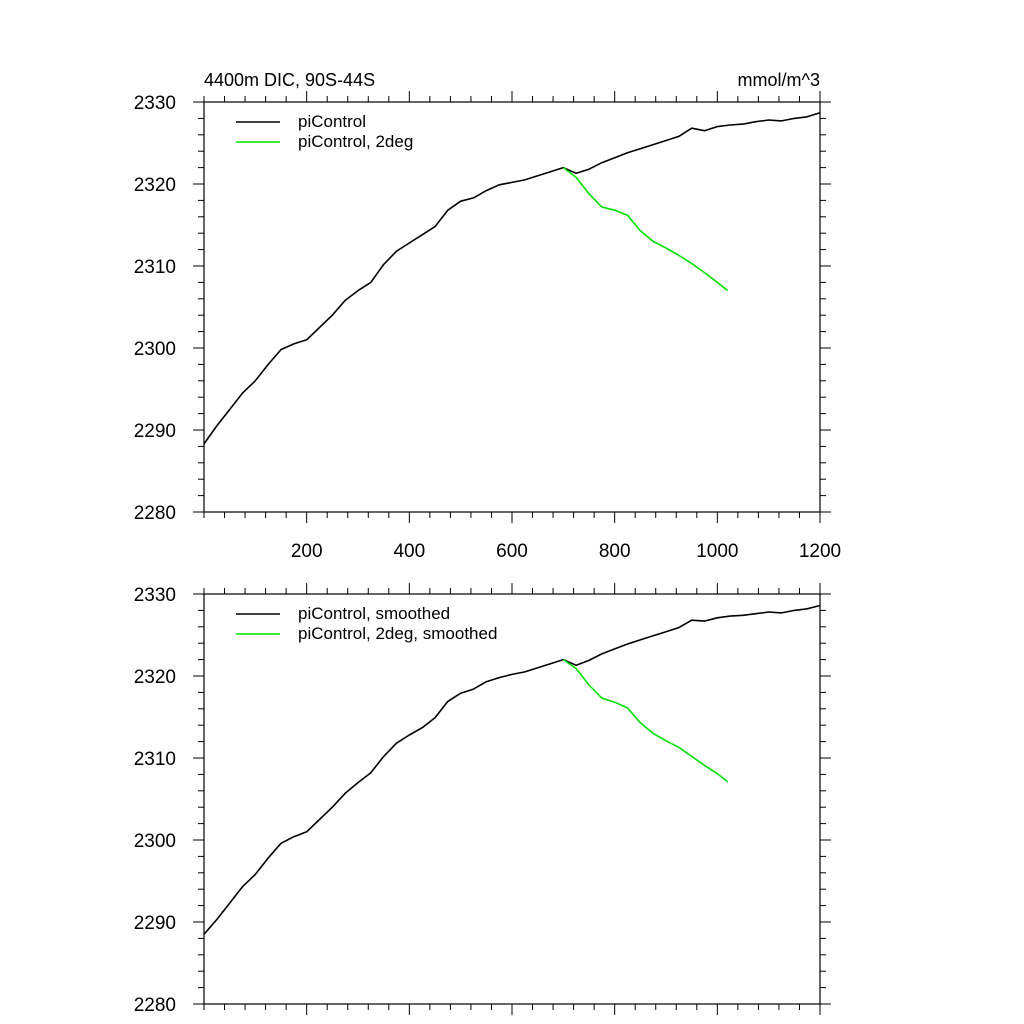 The height and width of the screenshot is (1024, 1024). I want to click on plot-title-left: 4400m DIC, 90S-44S, so click(289, 80).